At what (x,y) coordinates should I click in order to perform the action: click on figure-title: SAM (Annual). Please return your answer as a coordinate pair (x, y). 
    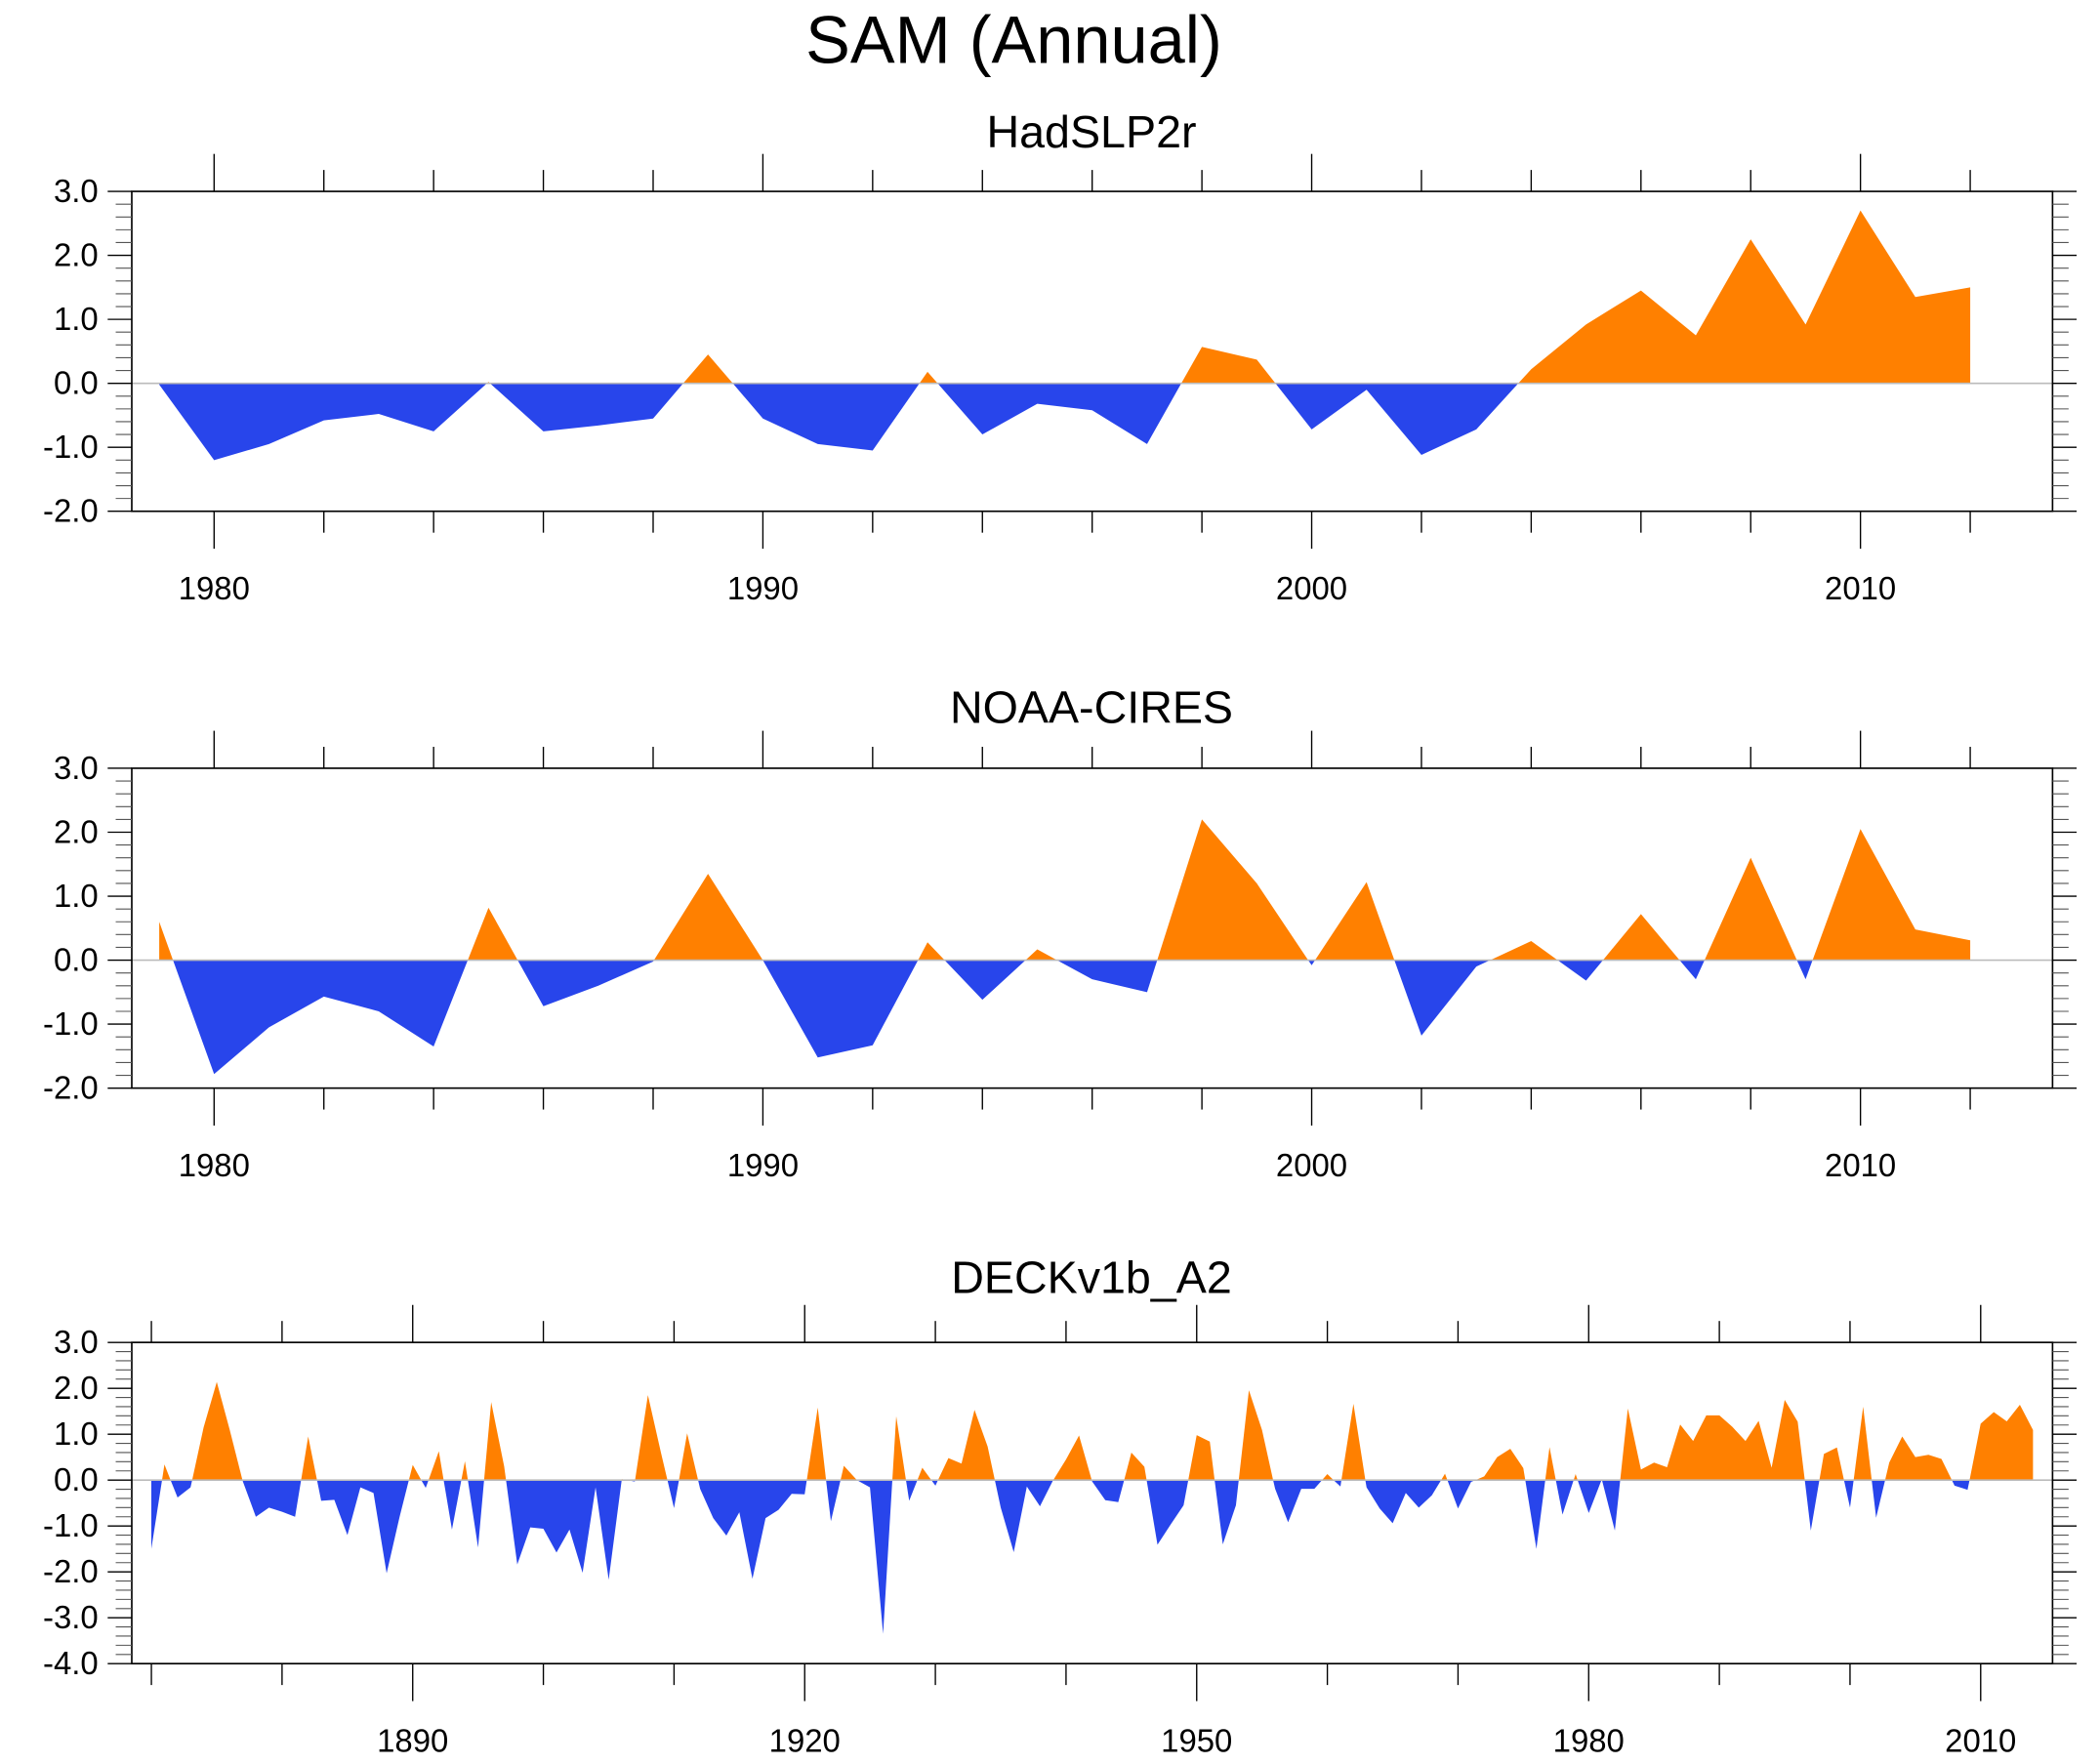
    Looking at the image, I should click on (1013, 39).